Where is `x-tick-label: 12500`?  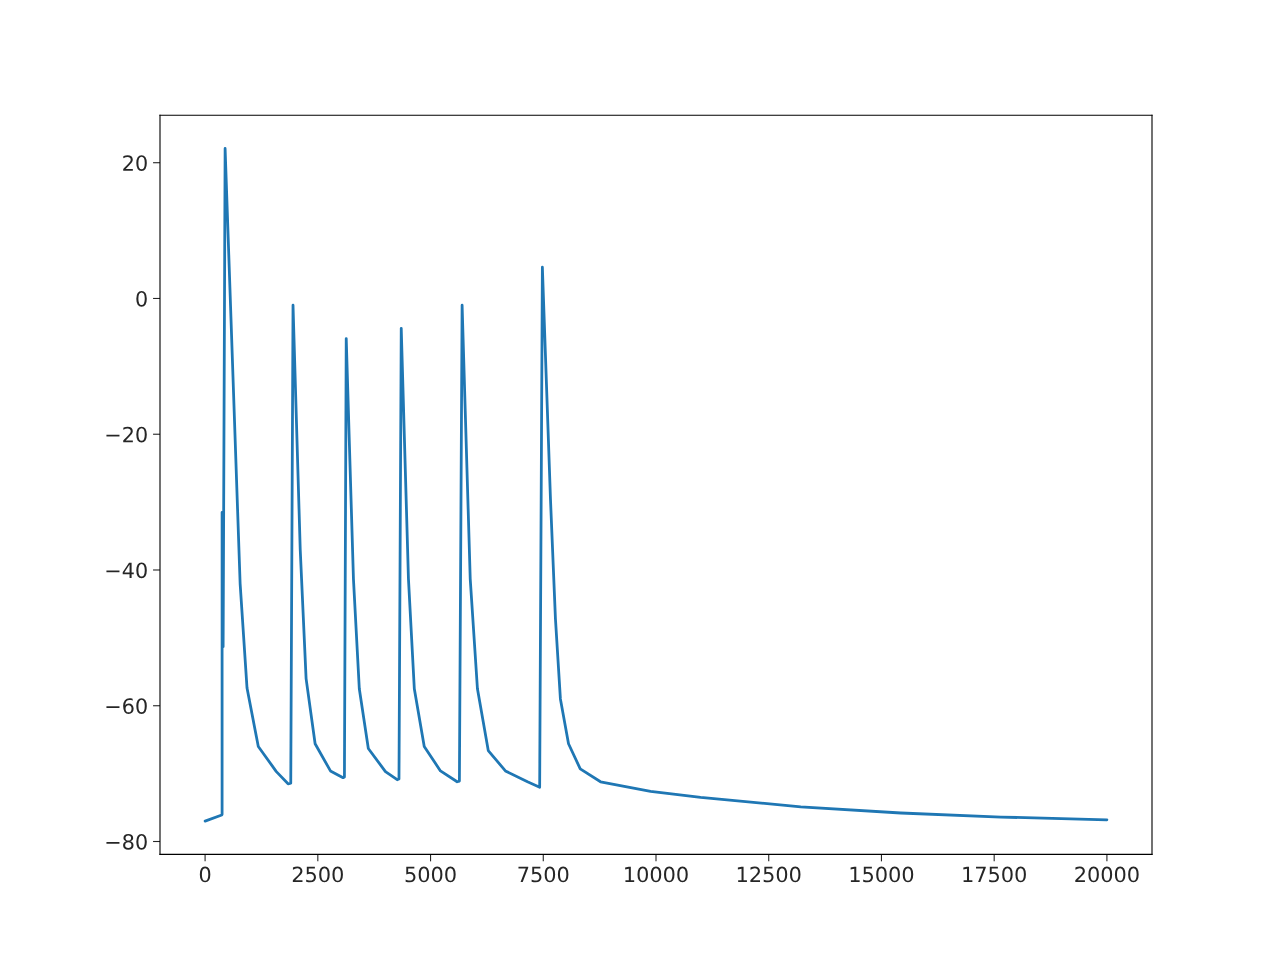
x-tick-label: 12500 is located at coordinates (769, 874).